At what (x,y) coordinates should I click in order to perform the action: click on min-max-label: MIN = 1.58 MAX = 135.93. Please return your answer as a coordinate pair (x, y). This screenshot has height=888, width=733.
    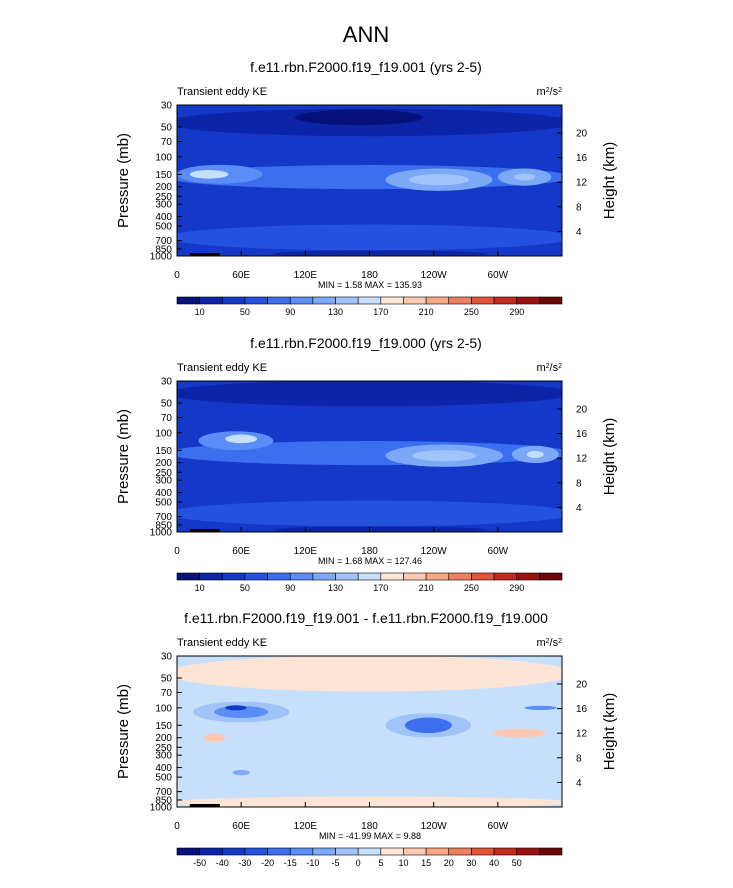
    Looking at the image, I should click on (370, 285).